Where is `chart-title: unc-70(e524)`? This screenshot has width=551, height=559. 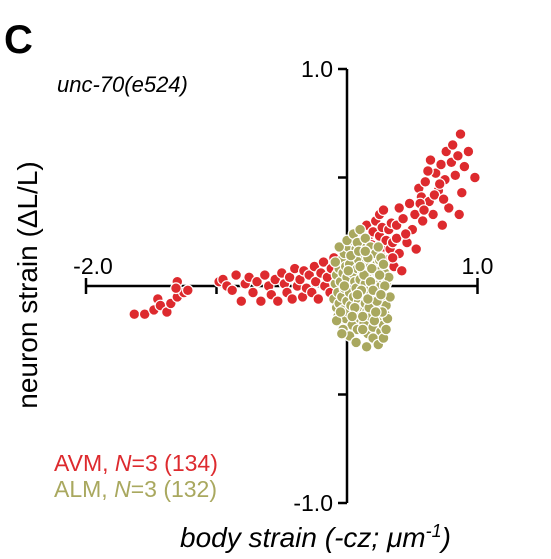 chart-title: unc-70(e524) is located at coordinates (122, 84).